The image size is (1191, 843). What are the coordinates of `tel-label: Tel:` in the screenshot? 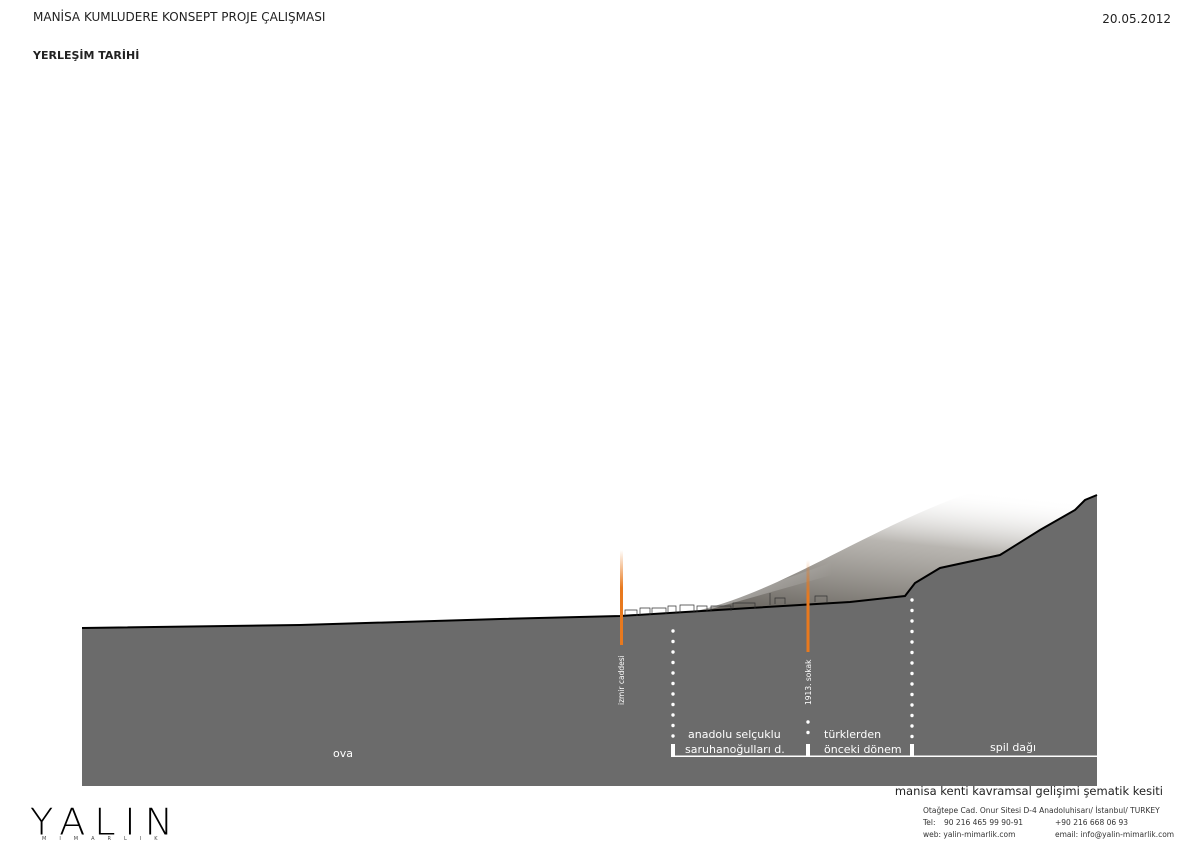 It's located at (929, 822).